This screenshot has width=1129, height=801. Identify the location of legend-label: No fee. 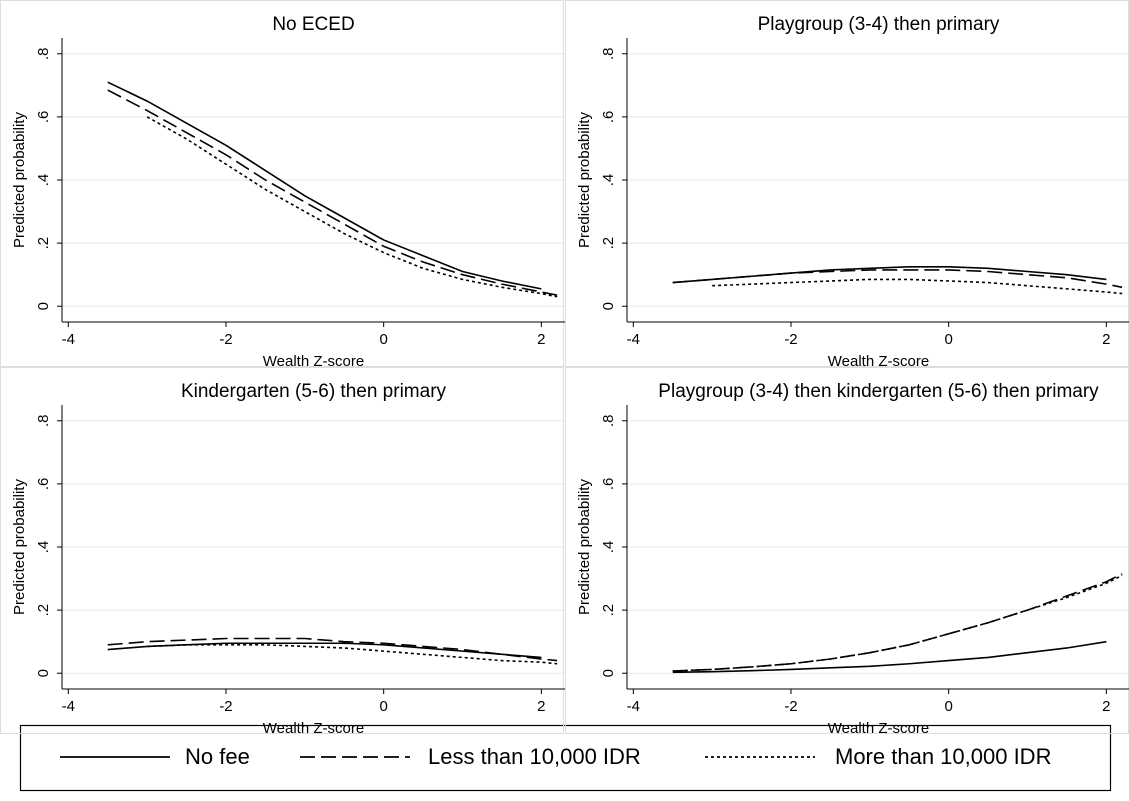
(217, 756).